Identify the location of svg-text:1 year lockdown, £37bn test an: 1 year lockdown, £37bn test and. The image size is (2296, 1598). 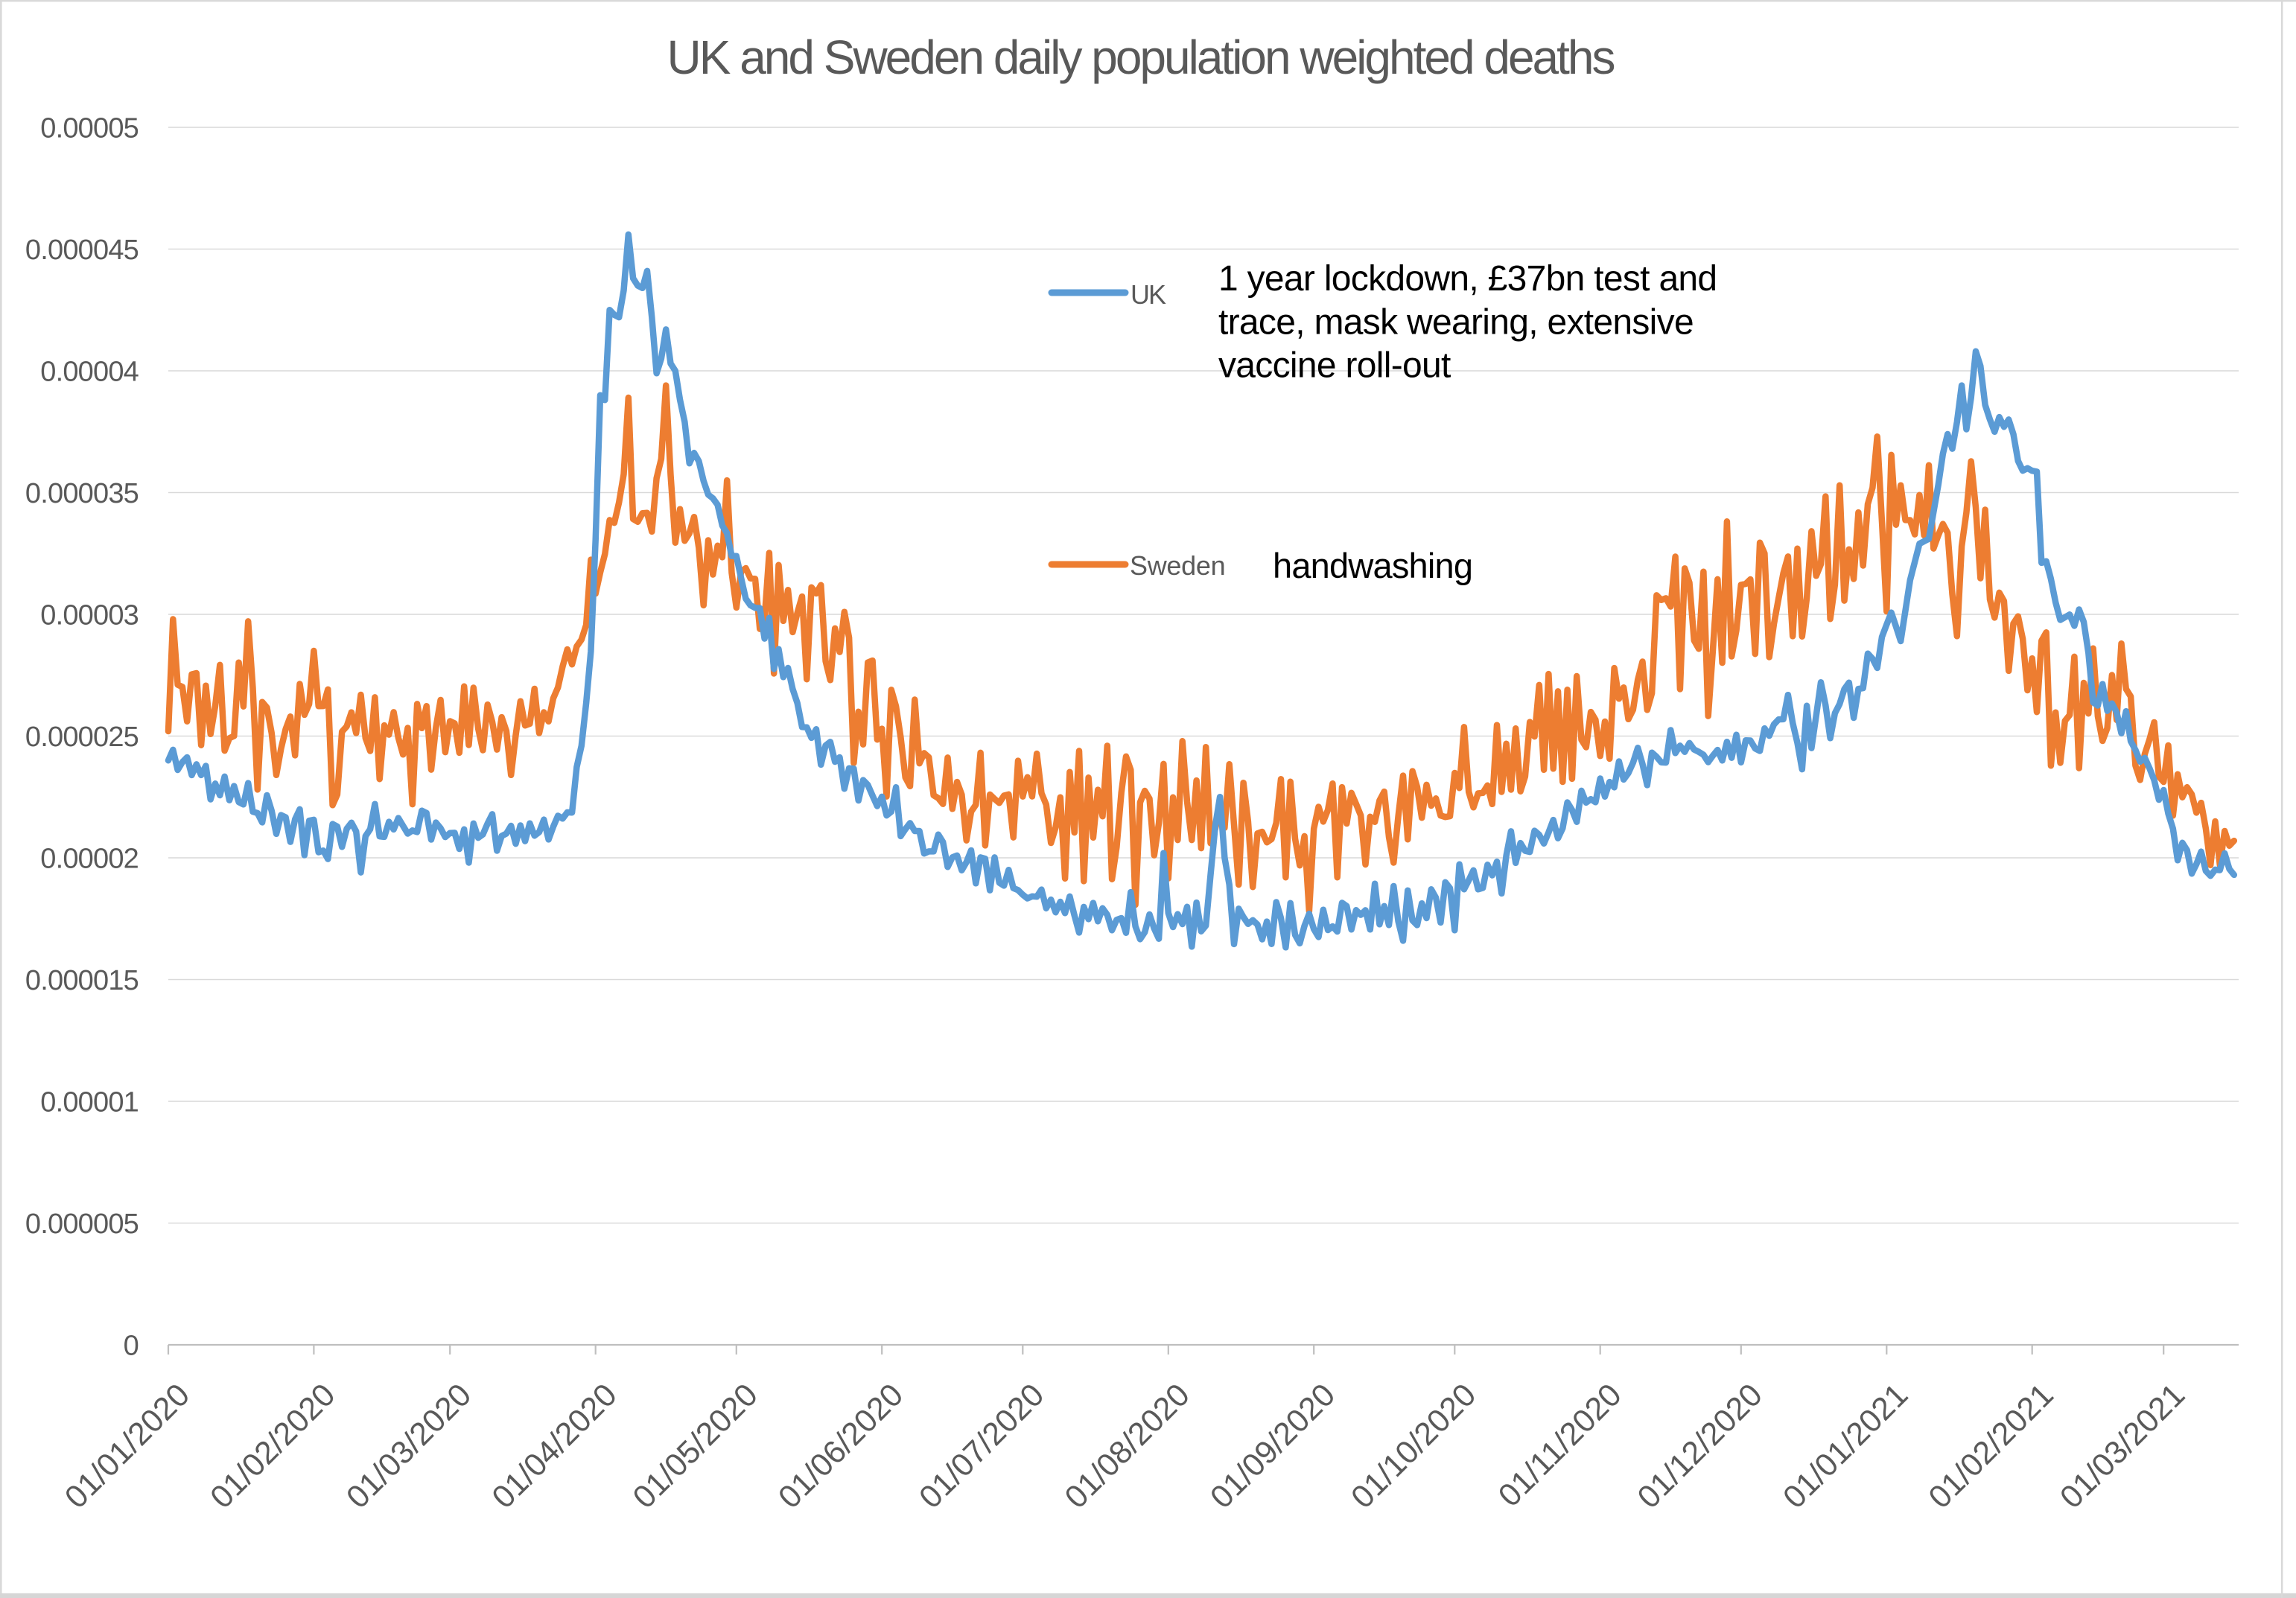
(1467, 279).